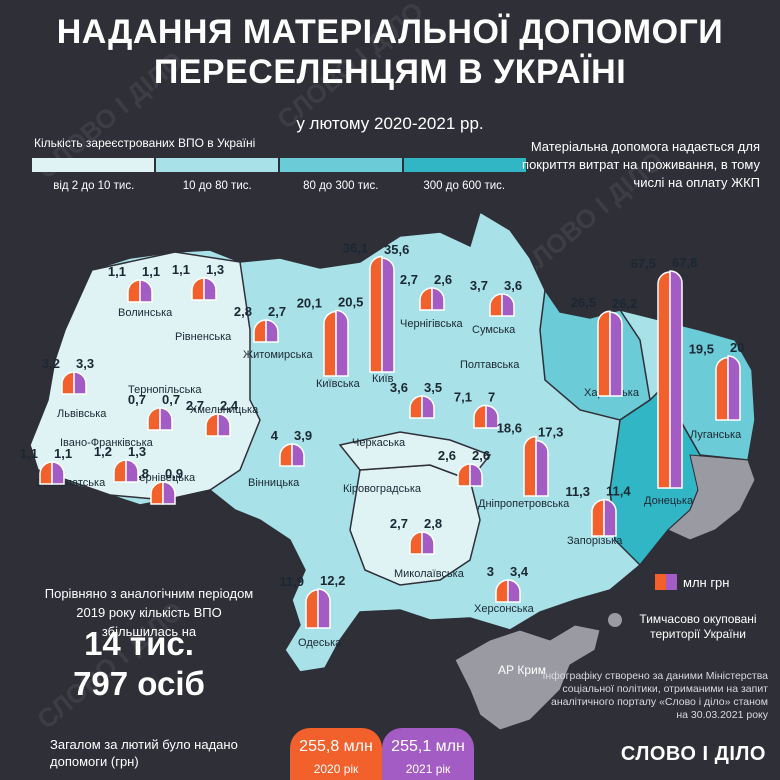 The image size is (780, 780). What do you see at coordinates (139, 663) in the screenshot?
I see `big-number: 14 тис. 797 осіб` at bounding box center [139, 663].